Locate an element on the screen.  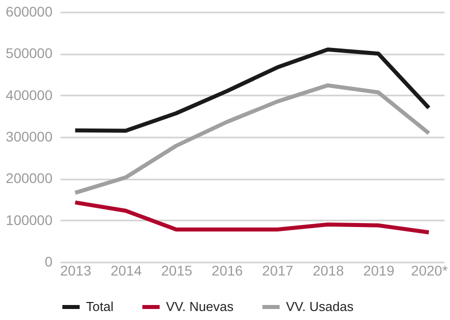
legend-label: VV. Nuevas is located at coordinates (200, 306).